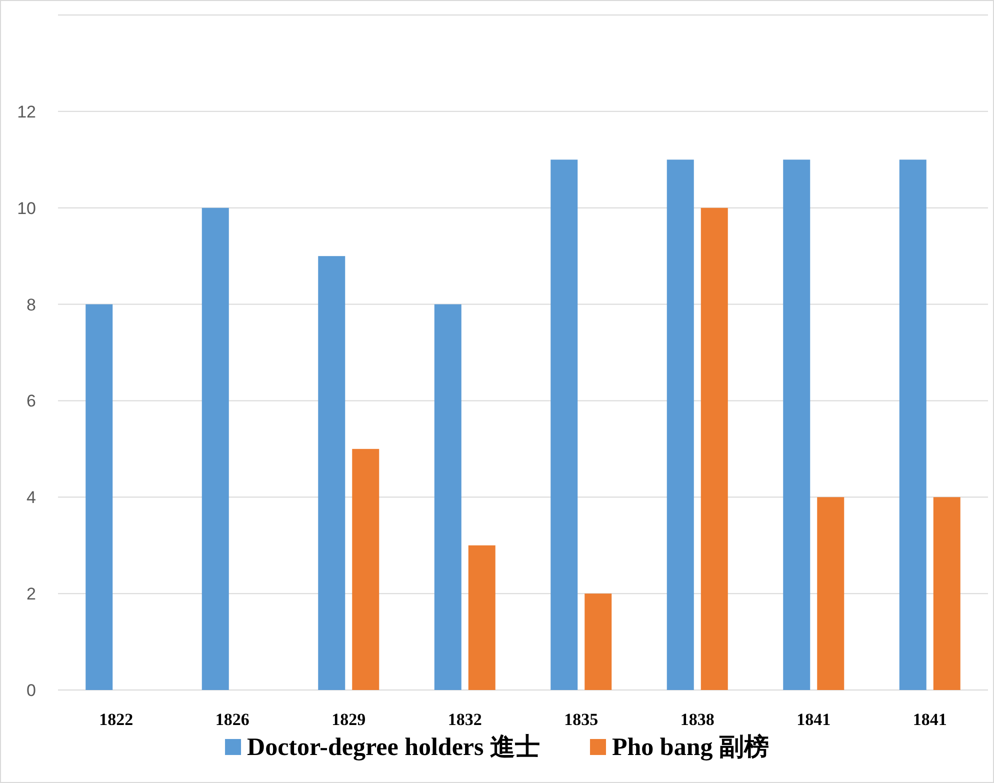 This screenshot has width=994, height=783. I want to click on y-tick-label: 10, so click(26, 208).